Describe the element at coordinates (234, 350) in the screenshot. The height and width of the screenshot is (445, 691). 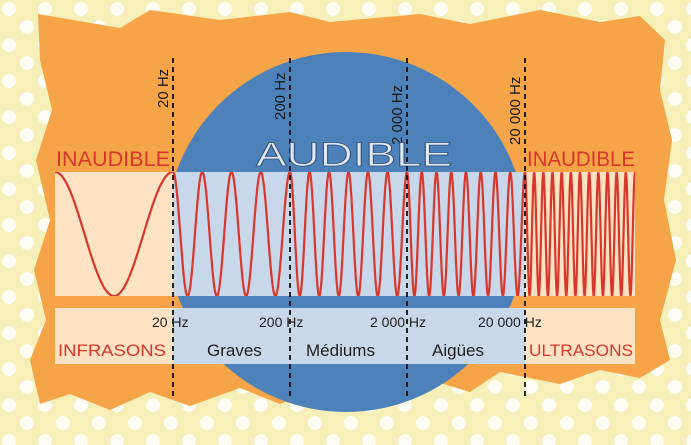
I see `band-graves: Graves` at that location.